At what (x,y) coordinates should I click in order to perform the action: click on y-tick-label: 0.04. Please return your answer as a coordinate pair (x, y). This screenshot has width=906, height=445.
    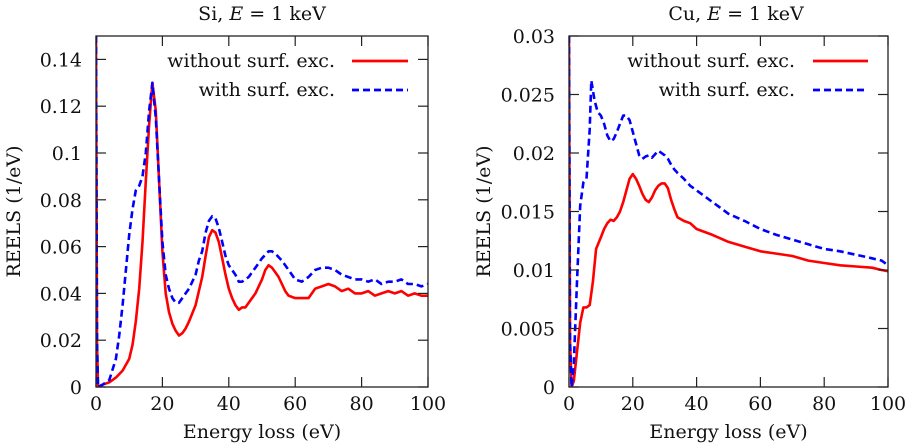
    Looking at the image, I should click on (61, 294).